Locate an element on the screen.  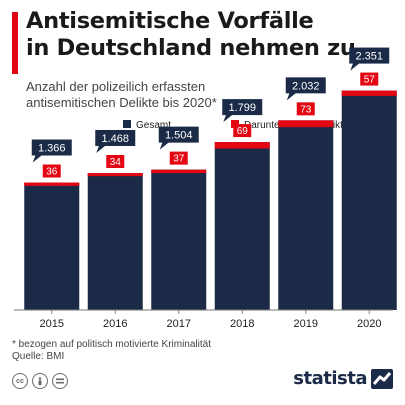
creative-commons-icon: cc is located at coordinates (20, 381).